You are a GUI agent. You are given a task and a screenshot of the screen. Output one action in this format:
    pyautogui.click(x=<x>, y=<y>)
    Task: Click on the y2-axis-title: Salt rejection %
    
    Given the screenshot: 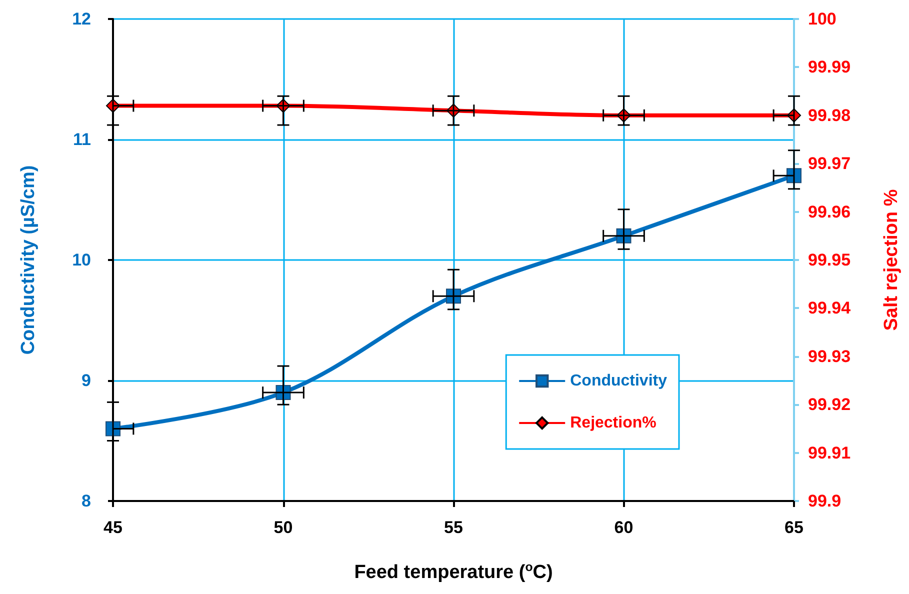 What is the action you would take?
    pyautogui.click(x=891, y=260)
    